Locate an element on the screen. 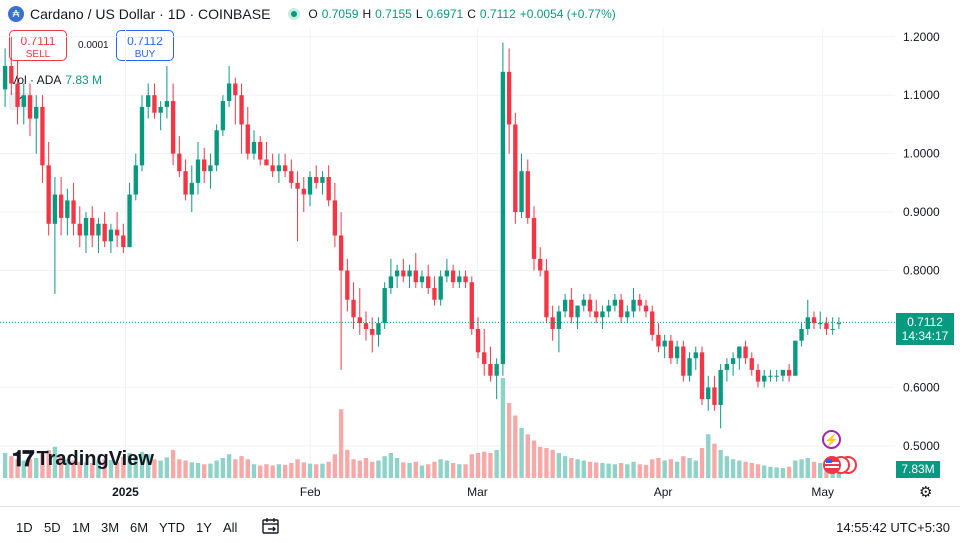 This screenshot has height=547, width=960. buy-button: 0.7112 BUY is located at coordinates (145, 45).